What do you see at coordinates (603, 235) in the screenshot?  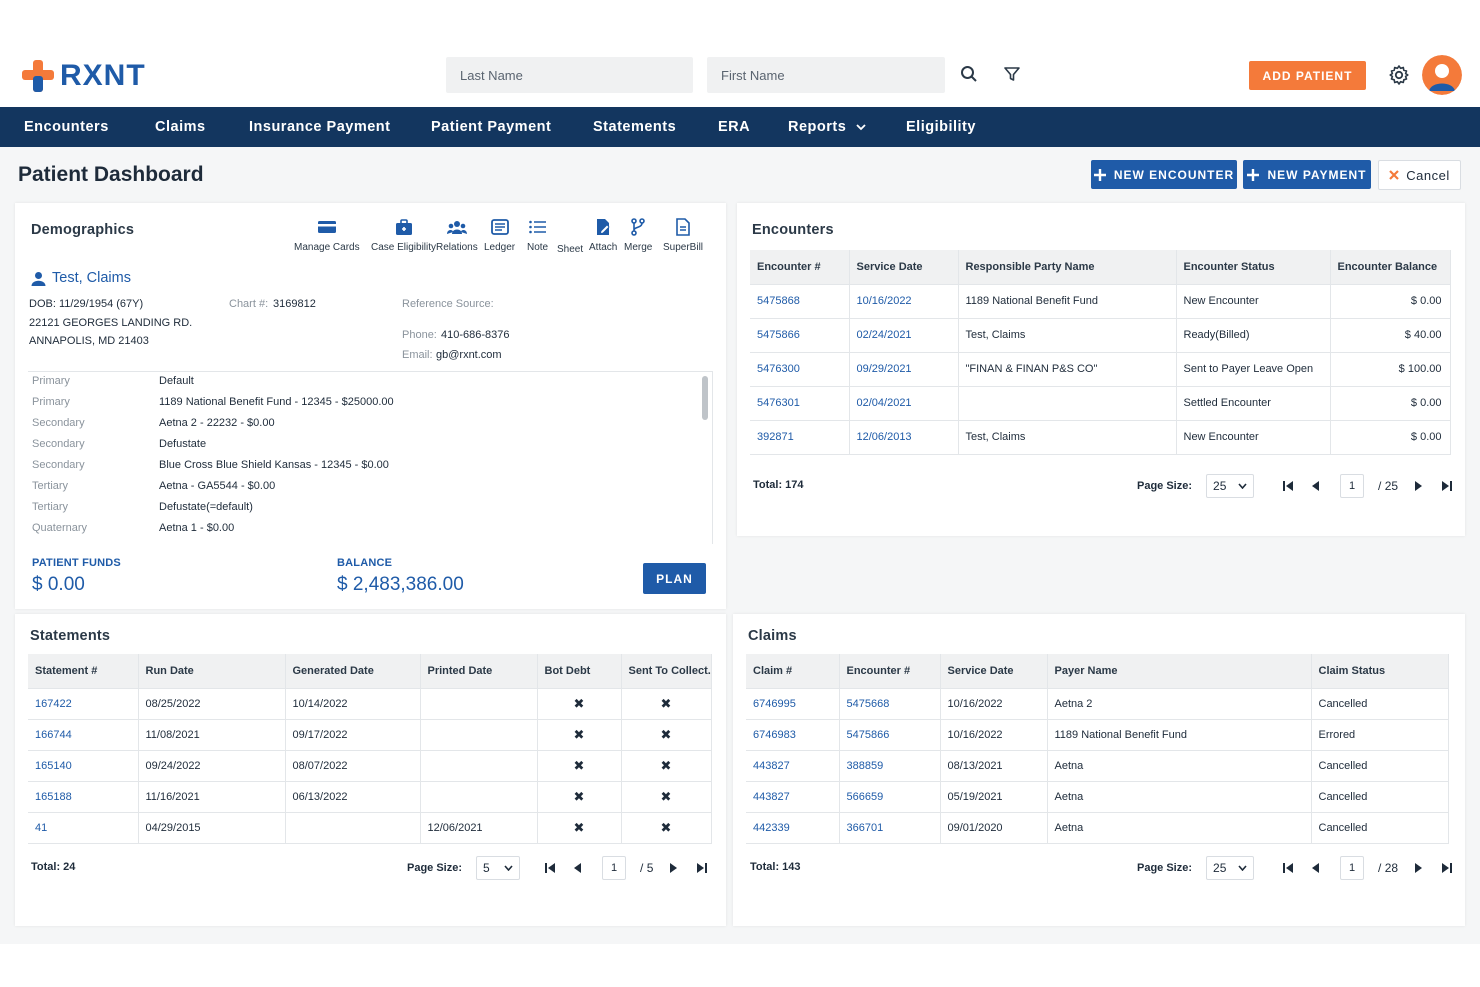 I see `attach-tool: Attach` at bounding box center [603, 235].